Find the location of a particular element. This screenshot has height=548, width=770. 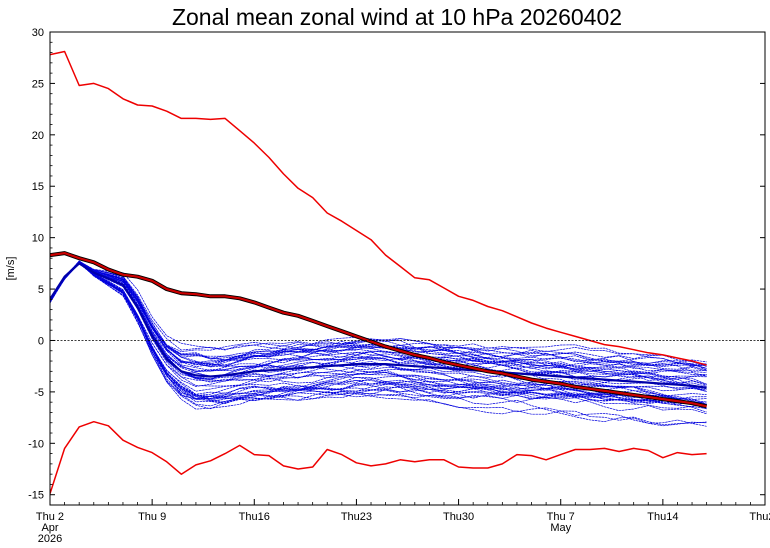

y-tick-label: 15 is located at coordinates (38, 187).